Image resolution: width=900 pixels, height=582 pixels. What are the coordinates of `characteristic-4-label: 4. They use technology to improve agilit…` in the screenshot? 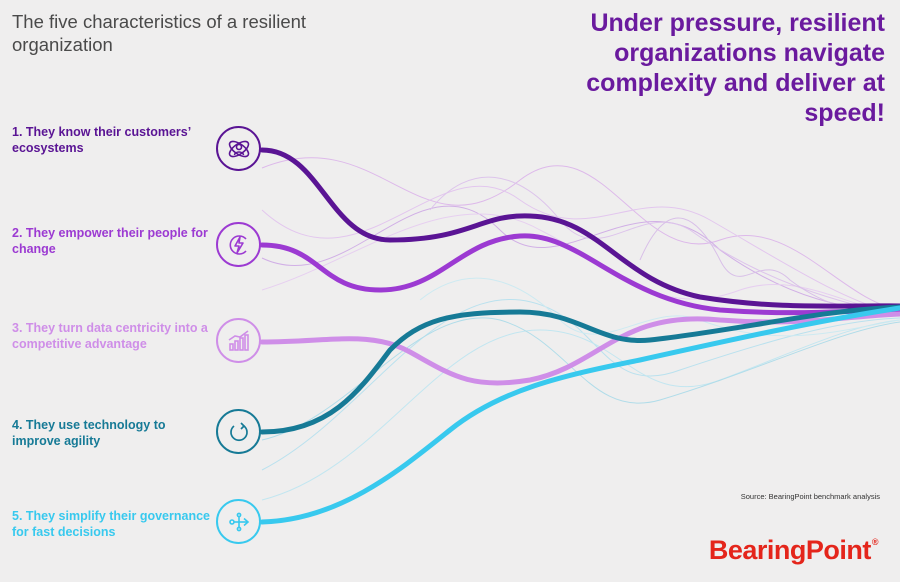 It's located at (89, 433).